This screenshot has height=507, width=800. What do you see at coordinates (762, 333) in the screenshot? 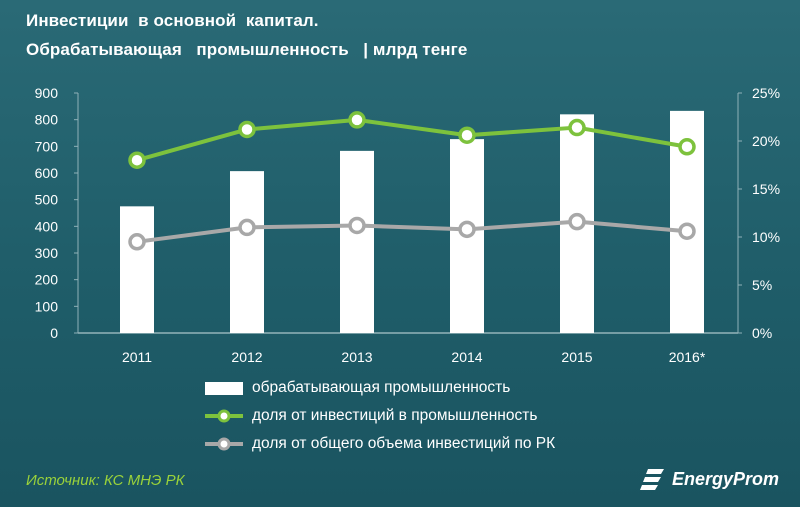
I see `y-tick-label-right: 0%` at bounding box center [762, 333].